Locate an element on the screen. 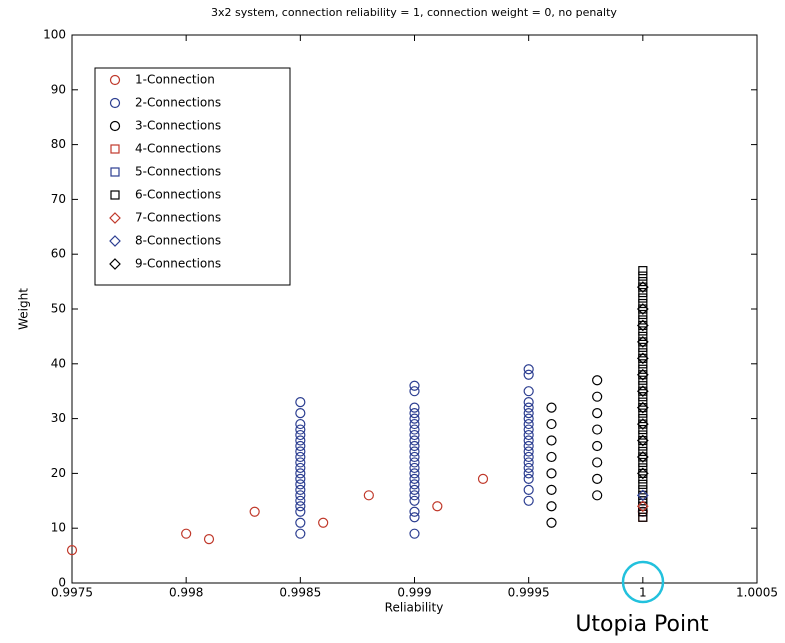 The width and height of the screenshot is (785, 643). legend-label: 1-Connection is located at coordinates (175, 80).